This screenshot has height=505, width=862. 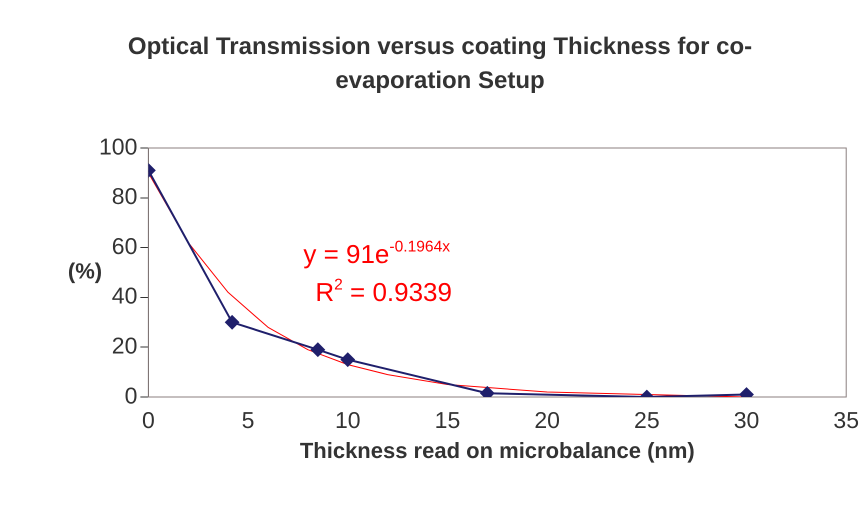 I want to click on x-tick-label: 30, so click(x=747, y=420).